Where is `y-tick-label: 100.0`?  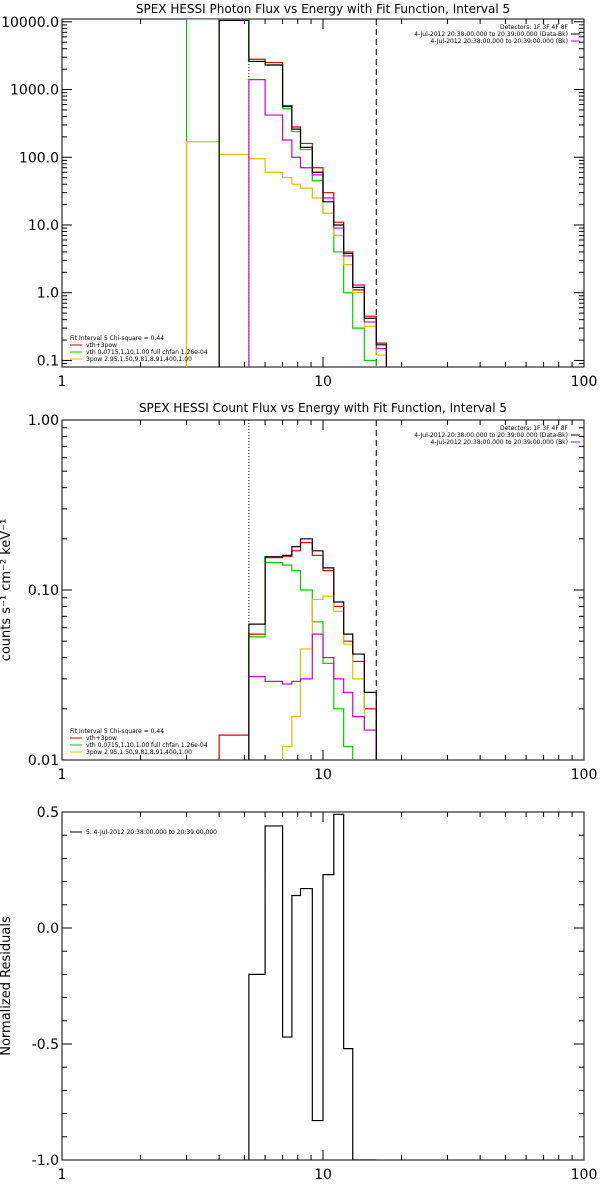 y-tick-label: 100.0 is located at coordinates (39, 158).